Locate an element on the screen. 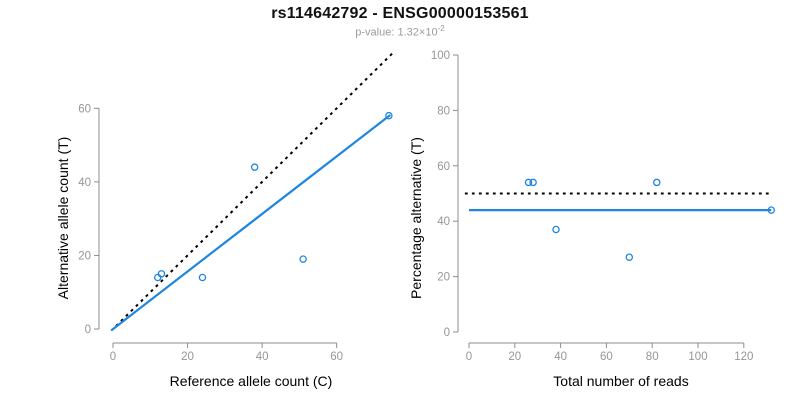  y-tick-label: 100 is located at coordinates (440, 56).